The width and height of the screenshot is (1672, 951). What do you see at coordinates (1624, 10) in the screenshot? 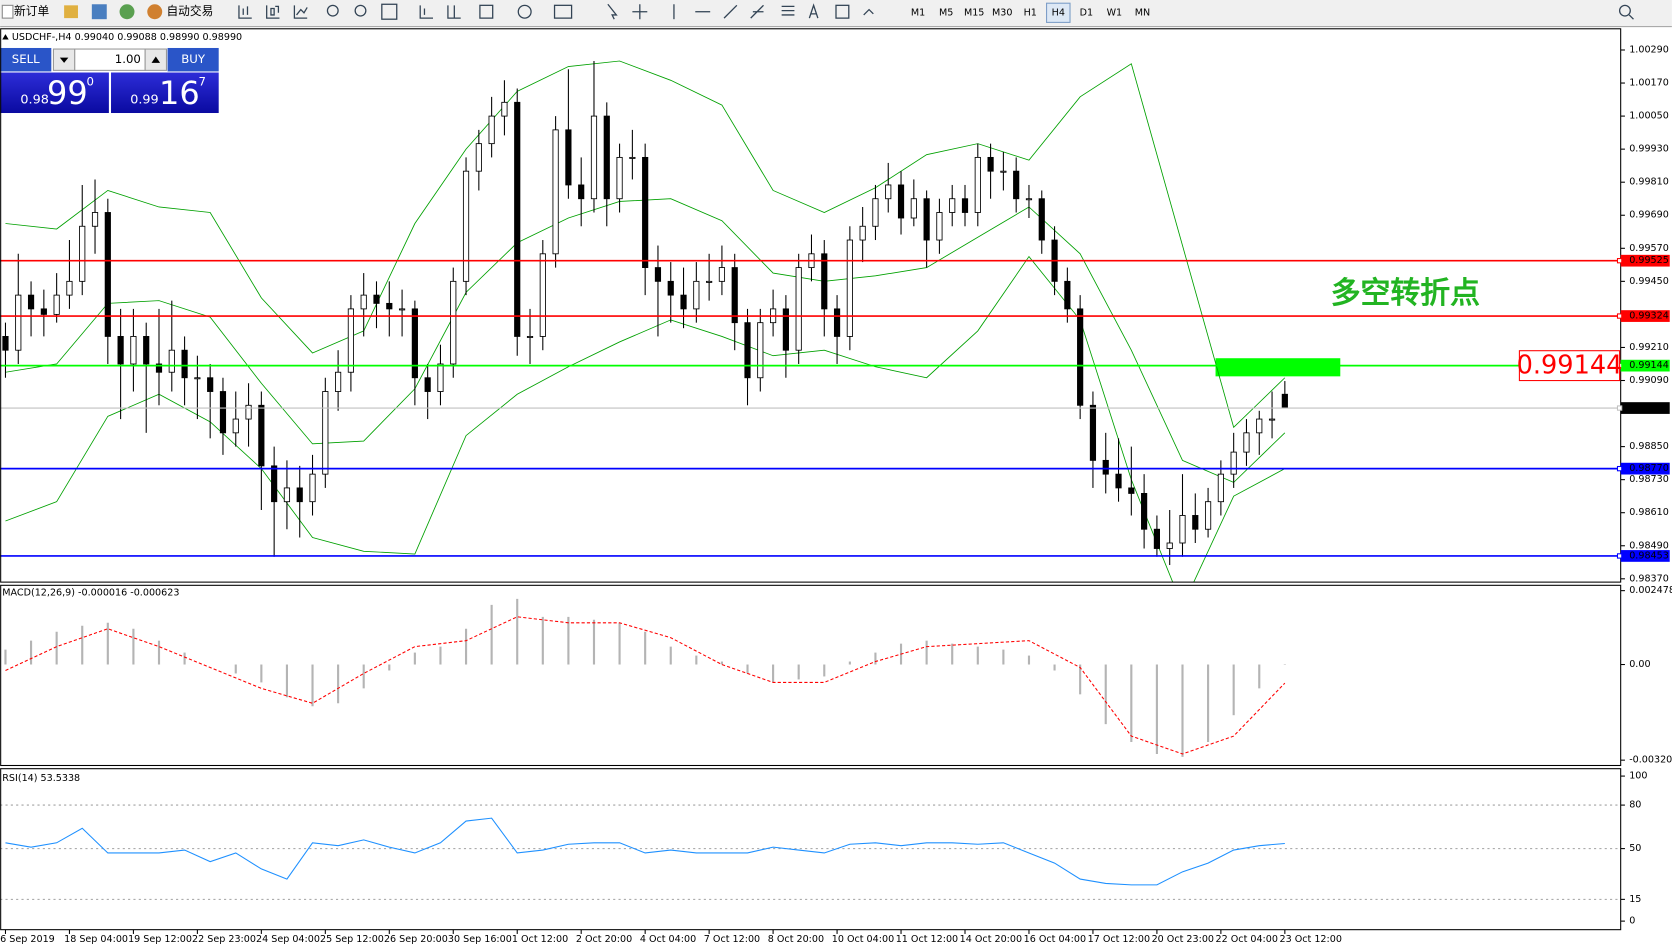
I see `search-icon` at bounding box center [1624, 10].